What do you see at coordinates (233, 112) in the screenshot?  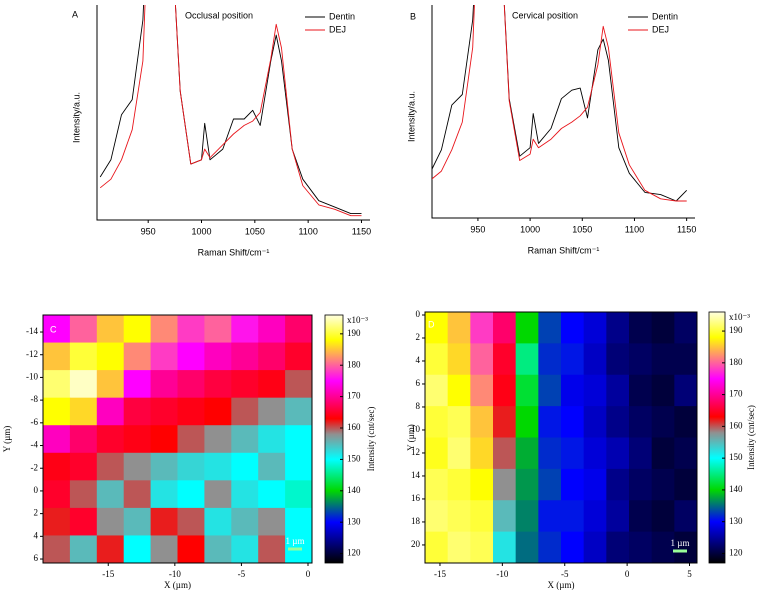 I see `axes` at bounding box center [233, 112].